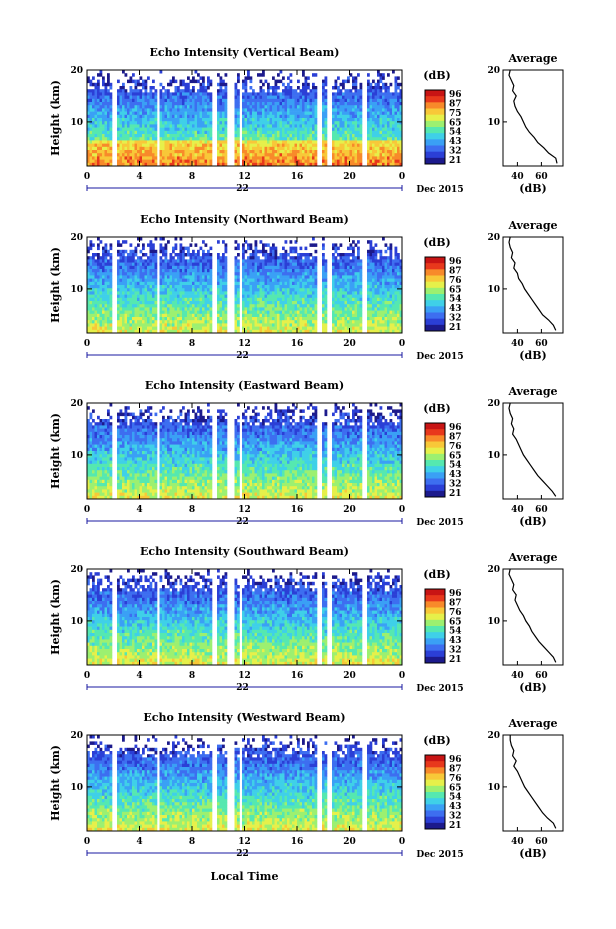 This screenshot has width=616, height=929. What do you see at coordinates (402, 177) in the screenshot?
I see `x-tick-label: 0` at bounding box center [402, 177].